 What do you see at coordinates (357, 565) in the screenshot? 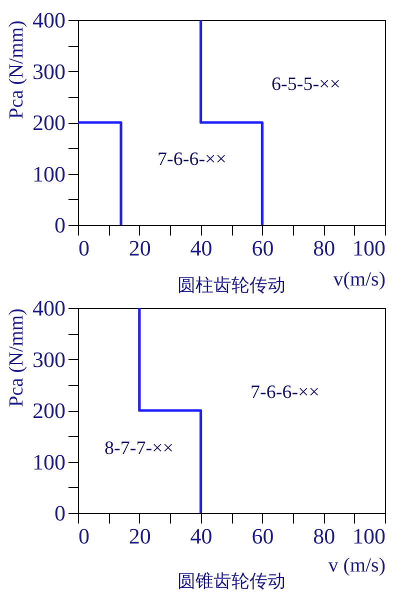
I see `x-axis-title: v (m/s)` at bounding box center [357, 565].